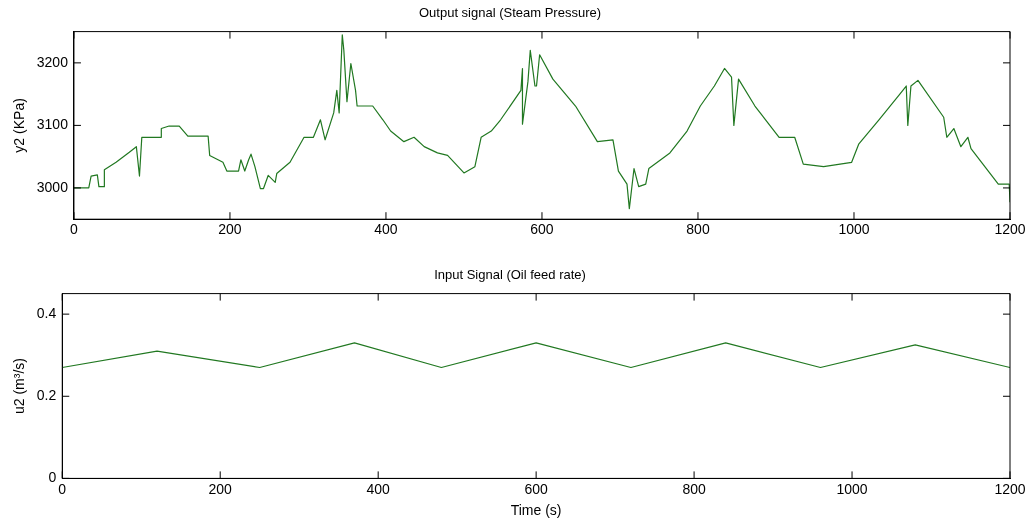 The width and height of the screenshot is (1030, 528). I want to click on x-axis-title: Time (s), so click(536, 510).